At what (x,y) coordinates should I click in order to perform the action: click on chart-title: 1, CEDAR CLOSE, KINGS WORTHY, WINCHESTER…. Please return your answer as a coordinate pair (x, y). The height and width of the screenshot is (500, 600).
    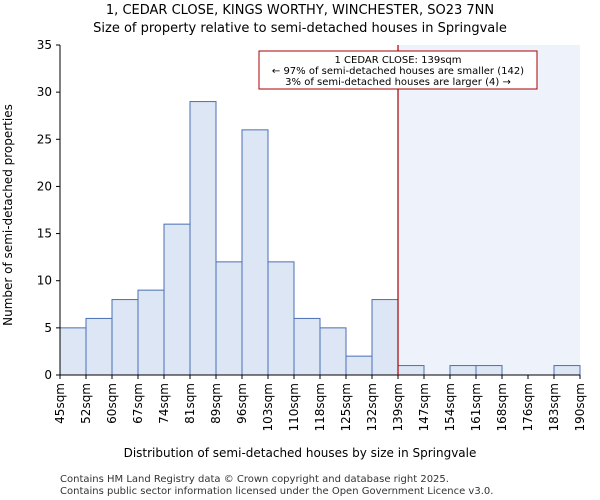
    Looking at the image, I should click on (300, 10).